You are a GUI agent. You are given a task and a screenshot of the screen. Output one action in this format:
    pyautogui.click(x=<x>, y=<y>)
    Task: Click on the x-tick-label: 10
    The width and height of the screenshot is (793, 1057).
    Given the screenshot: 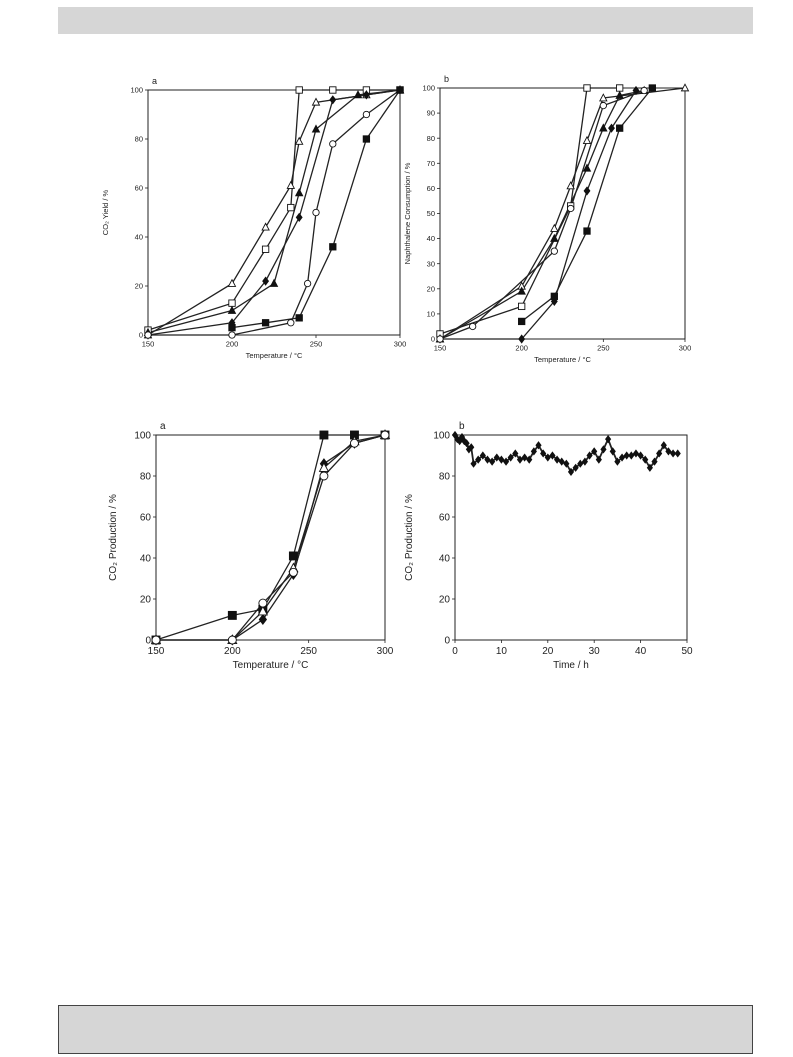 What is the action you would take?
    pyautogui.click(x=502, y=651)
    